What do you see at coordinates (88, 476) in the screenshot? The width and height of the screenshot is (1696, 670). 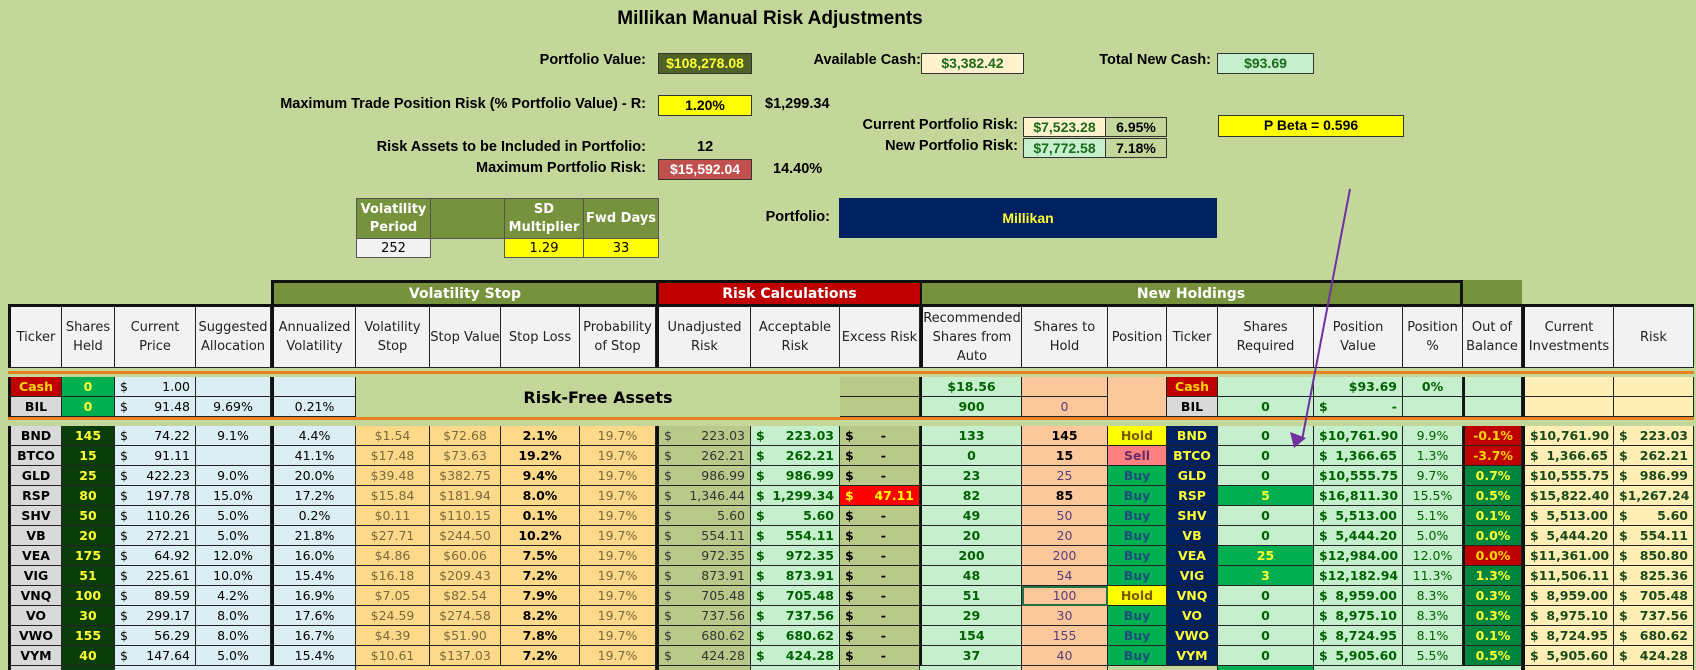 I see `shares-held: 25` at bounding box center [88, 476].